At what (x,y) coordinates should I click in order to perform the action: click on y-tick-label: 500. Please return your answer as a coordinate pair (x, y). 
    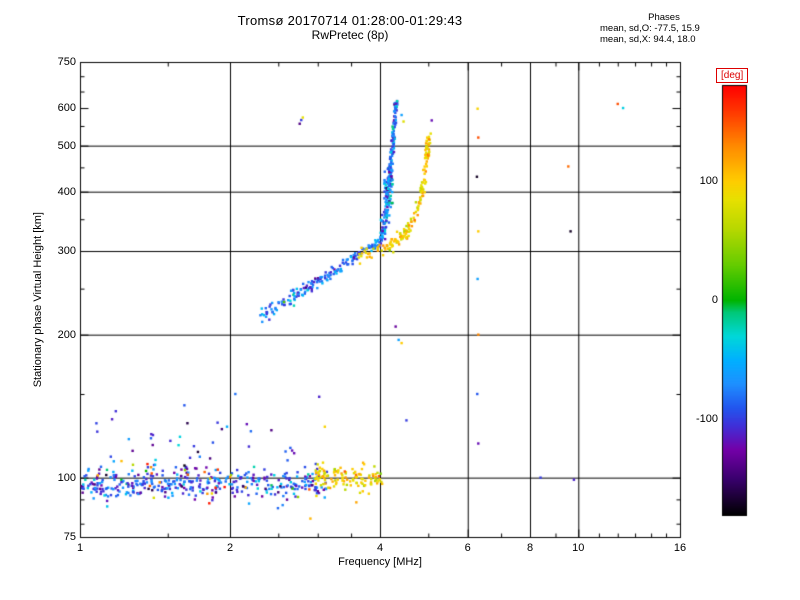
    Looking at the image, I should click on (66, 145).